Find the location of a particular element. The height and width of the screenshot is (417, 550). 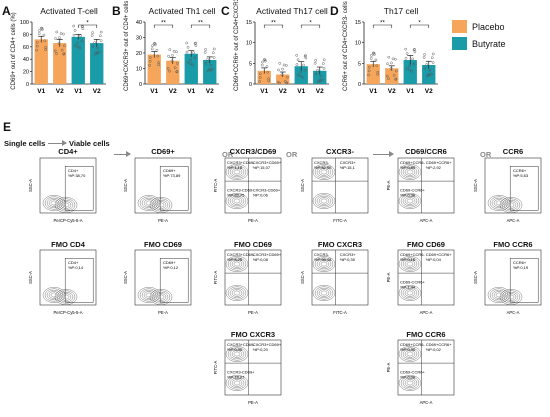

step-viable-cells: Viable cells is located at coordinates (89, 143).